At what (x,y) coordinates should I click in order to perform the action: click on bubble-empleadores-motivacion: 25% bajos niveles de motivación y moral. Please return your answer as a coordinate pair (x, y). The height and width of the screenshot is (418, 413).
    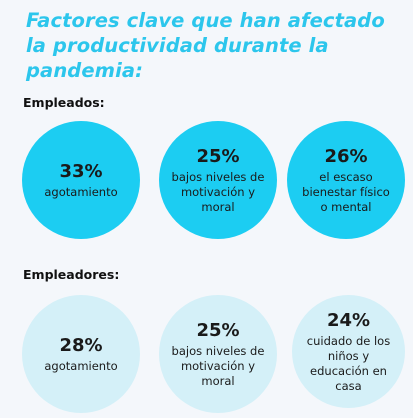
    Looking at the image, I should click on (218, 354).